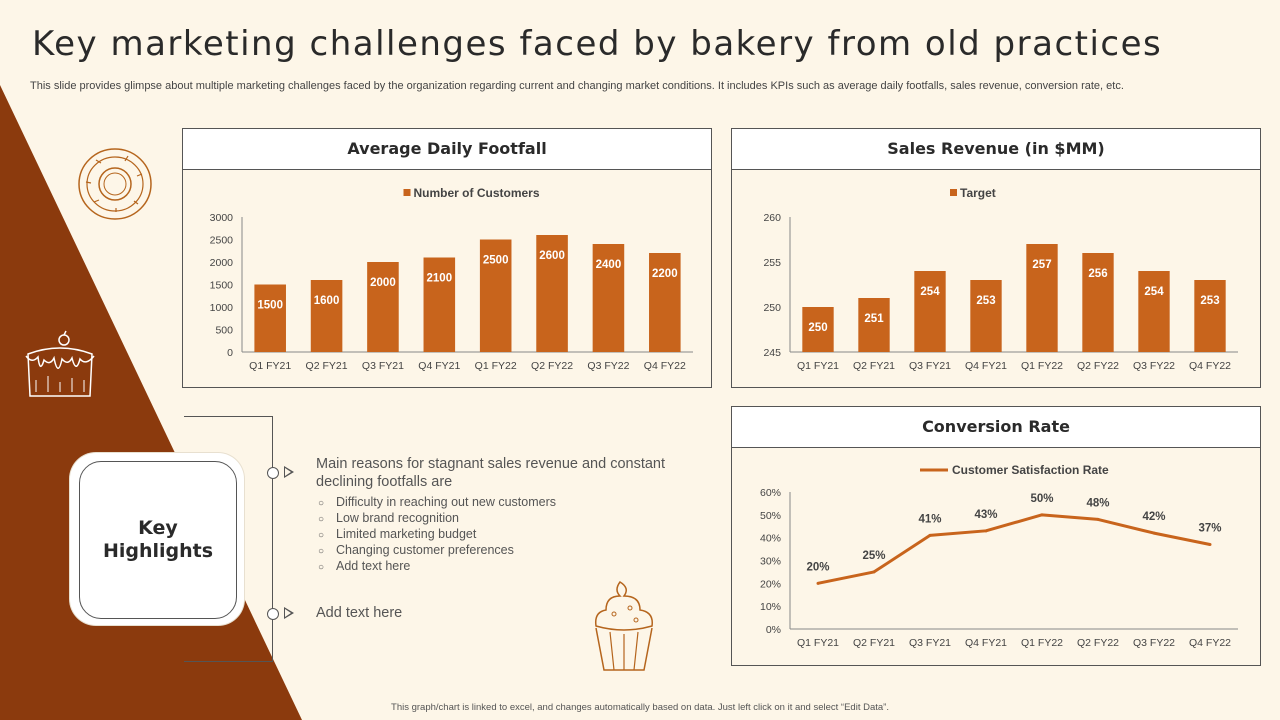 The height and width of the screenshot is (720, 1280). Describe the element at coordinates (773, 630) in the screenshot. I see `y-tick-label: 0%` at that location.